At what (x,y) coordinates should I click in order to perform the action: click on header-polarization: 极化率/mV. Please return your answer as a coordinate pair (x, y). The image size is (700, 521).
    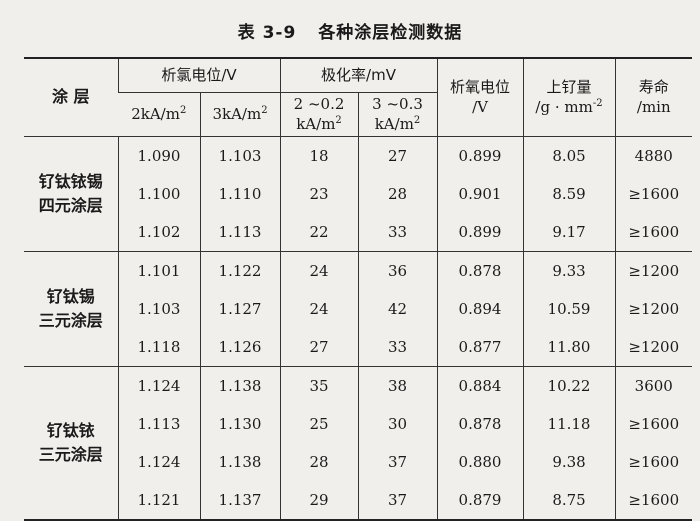
    Looking at the image, I should click on (358, 75).